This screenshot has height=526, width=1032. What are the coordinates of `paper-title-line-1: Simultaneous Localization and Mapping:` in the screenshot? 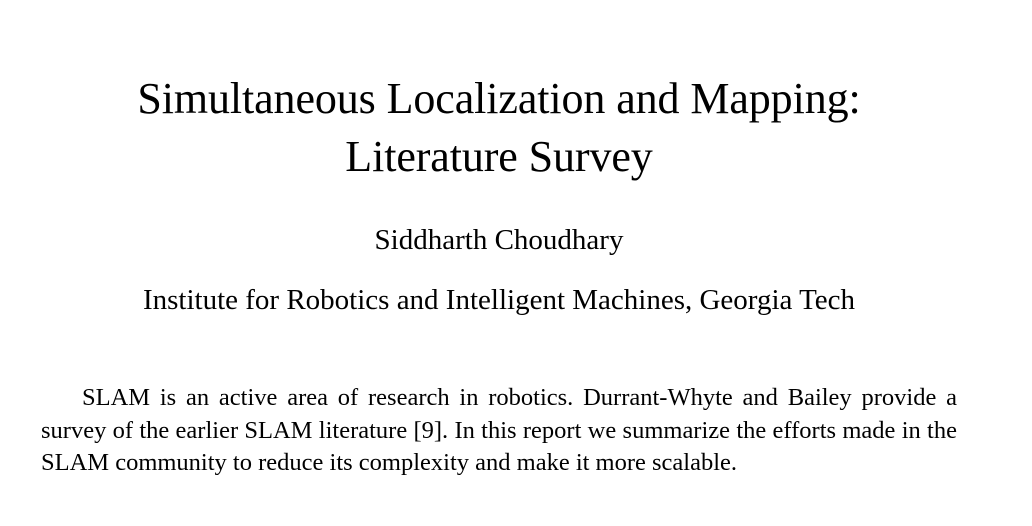 It's located at (499, 98).